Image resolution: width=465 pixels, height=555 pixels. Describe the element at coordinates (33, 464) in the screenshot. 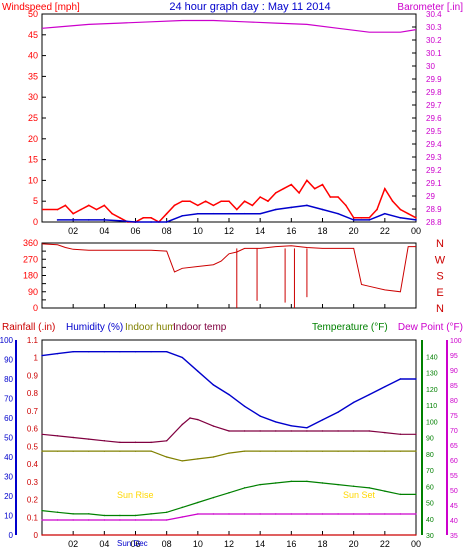

I see `rainfall-y-tick-label: 0.4` at that location.